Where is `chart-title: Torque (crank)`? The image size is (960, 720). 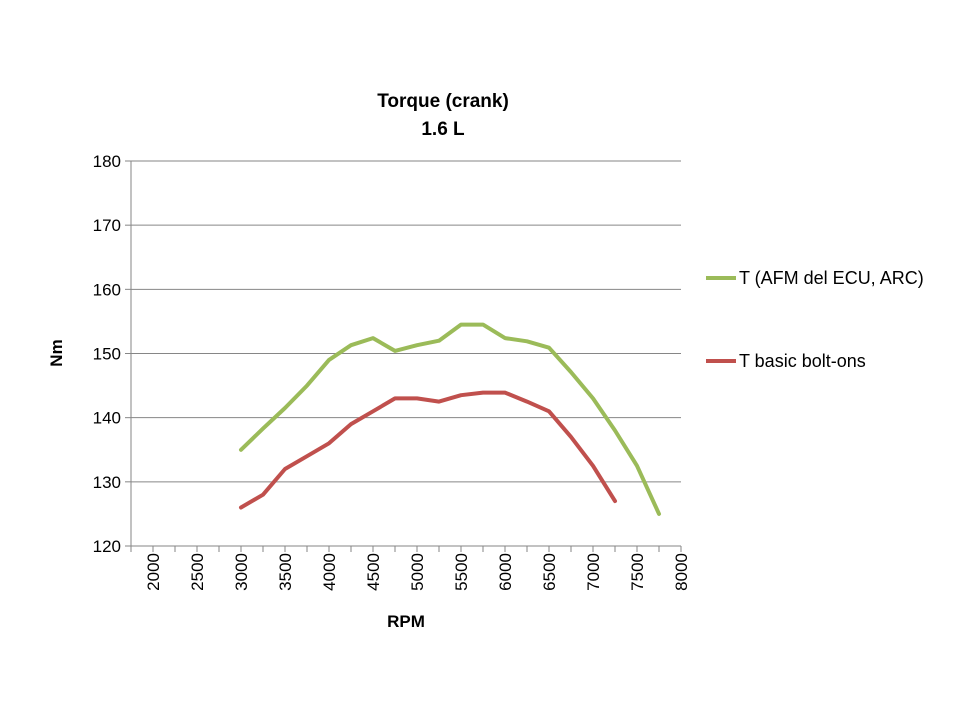
chart-title: Torque (crank) is located at coordinates (443, 101).